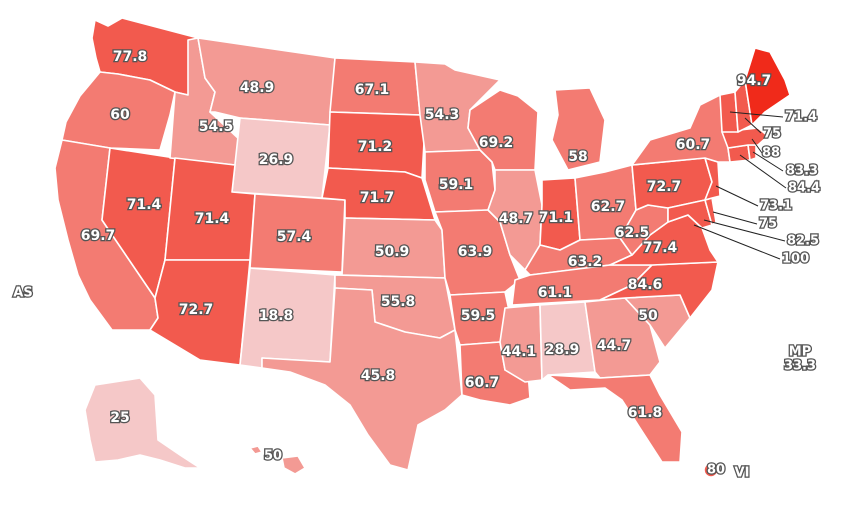 The width and height of the screenshot is (846, 505). I want to click on label-IL: 48.7, so click(516, 219).